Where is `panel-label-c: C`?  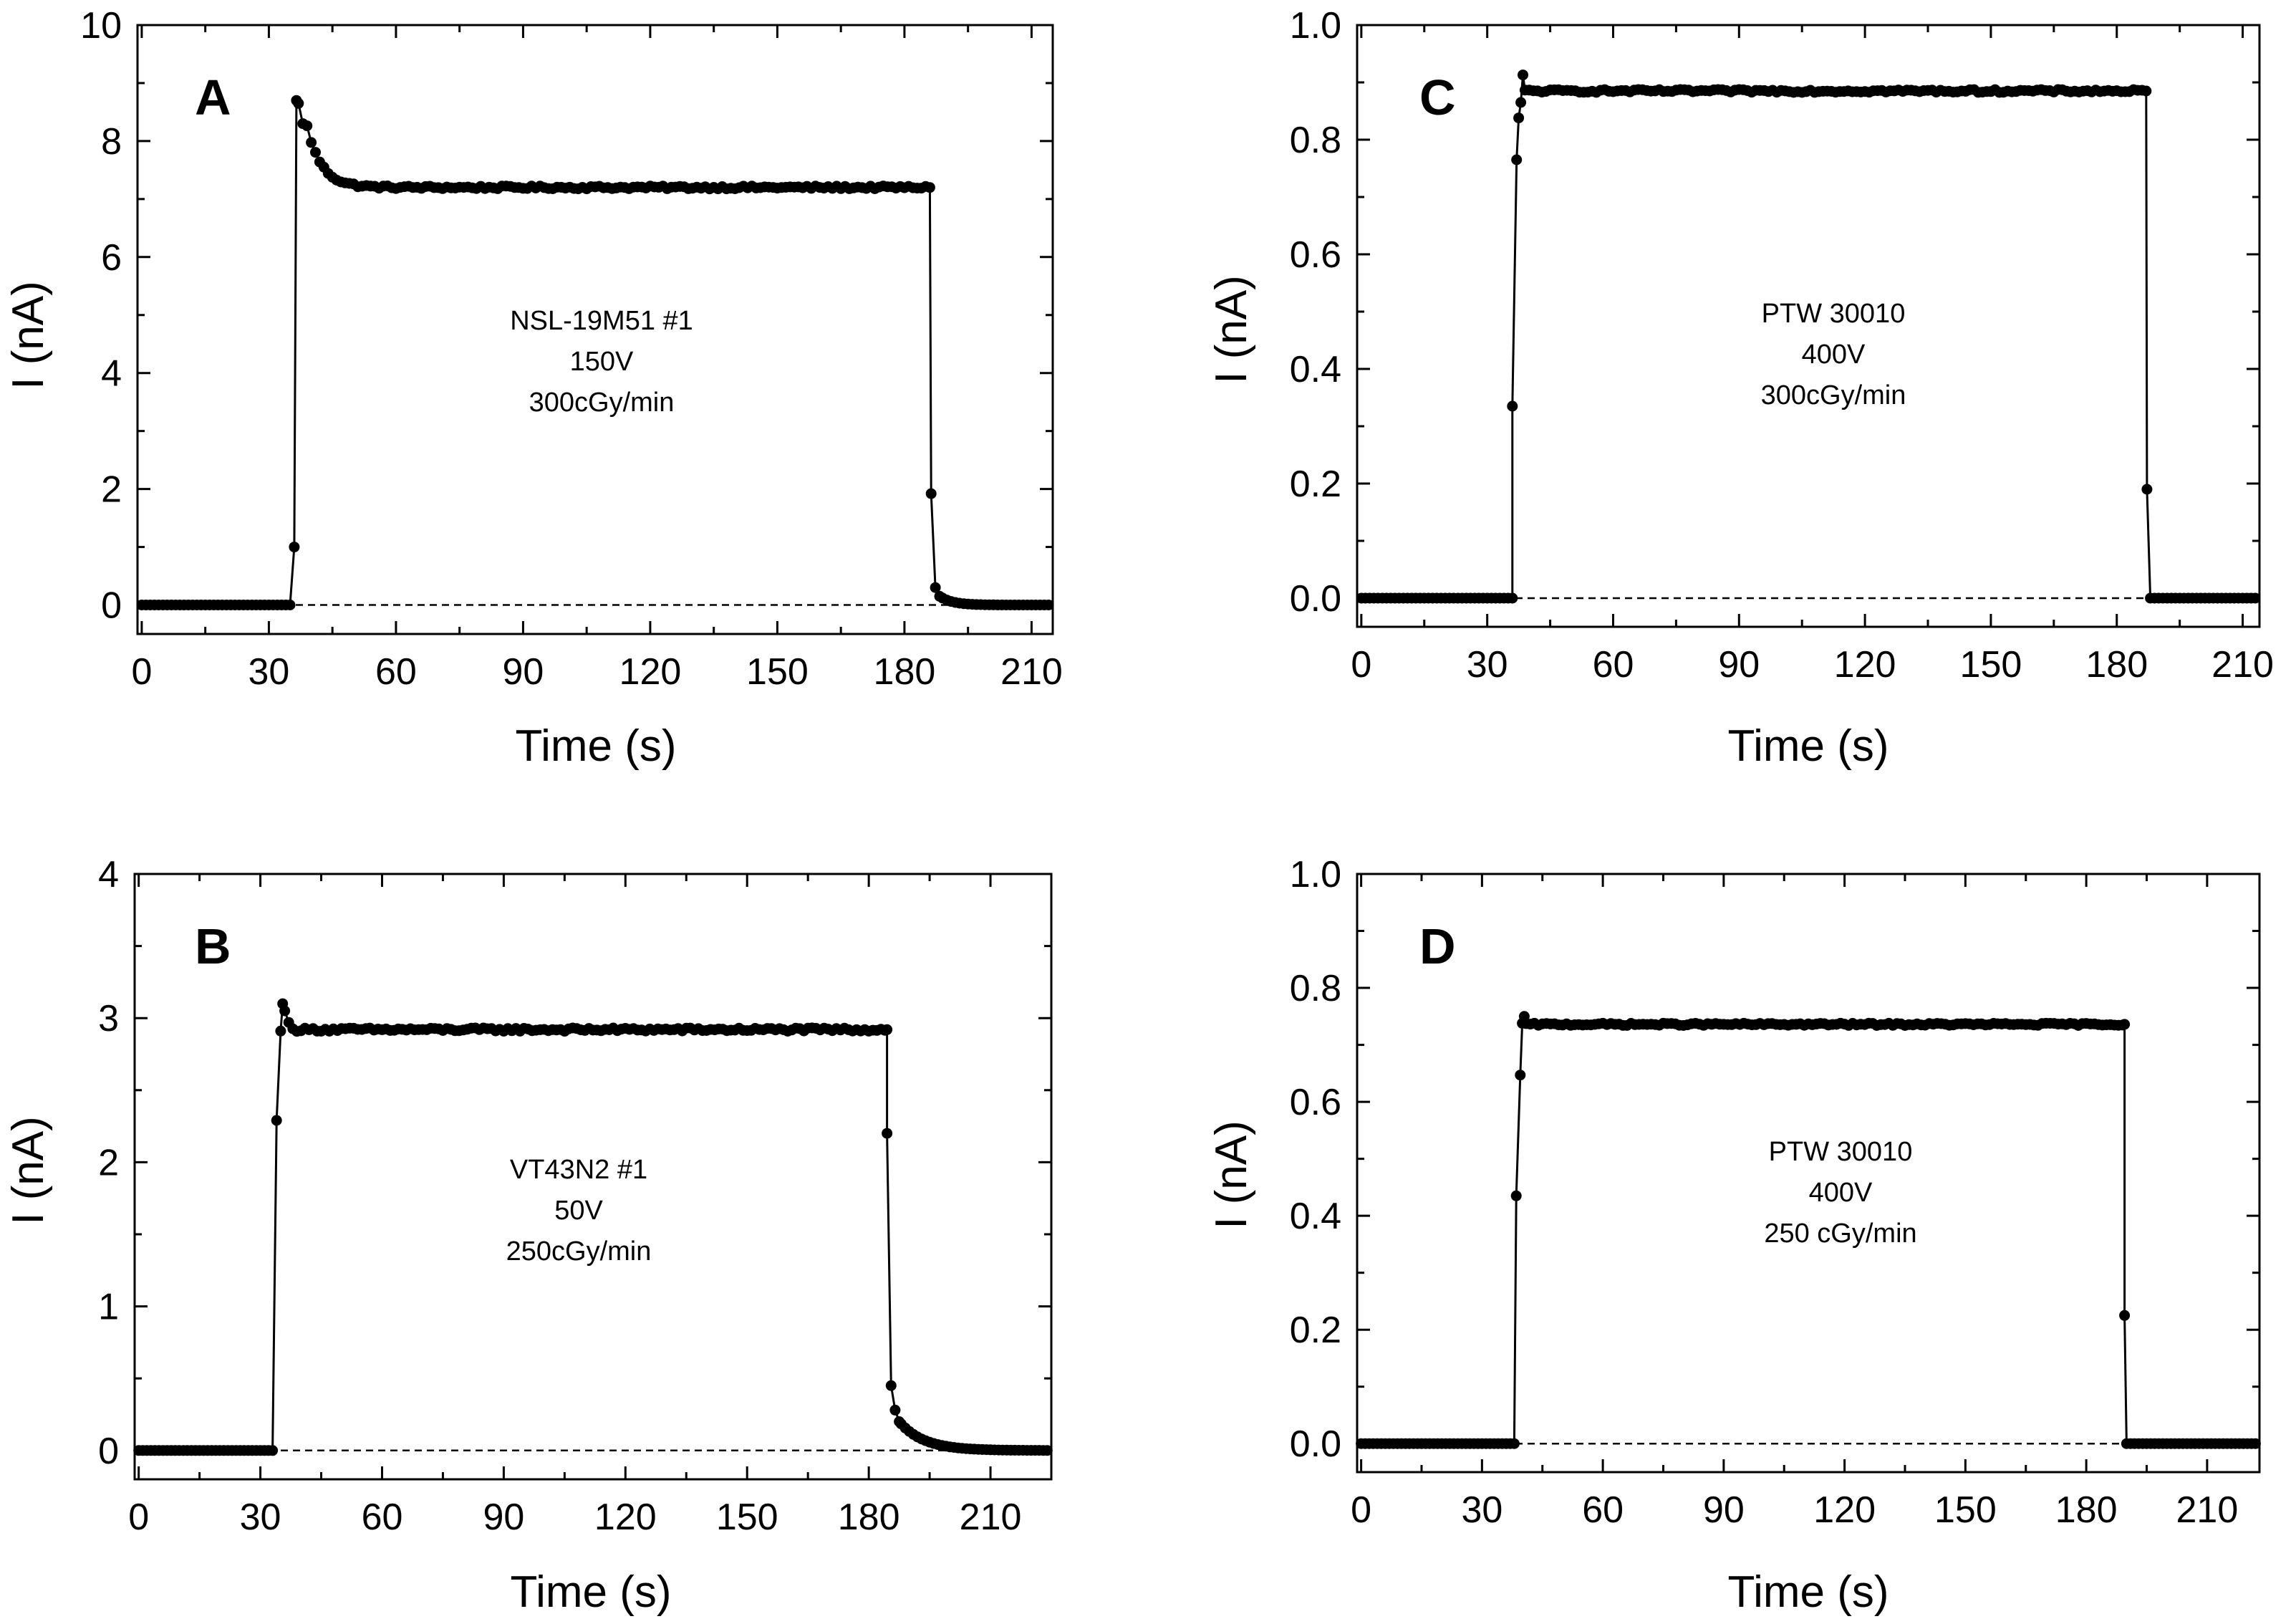 panel-label-c: C is located at coordinates (1437, 97).